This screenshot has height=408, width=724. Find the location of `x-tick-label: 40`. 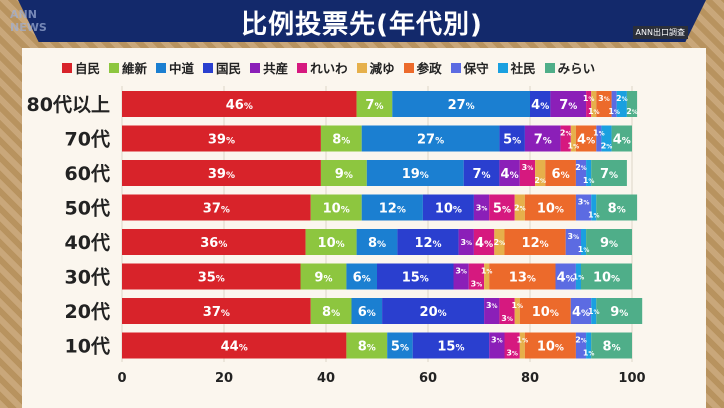

x-tick-label: 40 is located at coordinates (326, 378).